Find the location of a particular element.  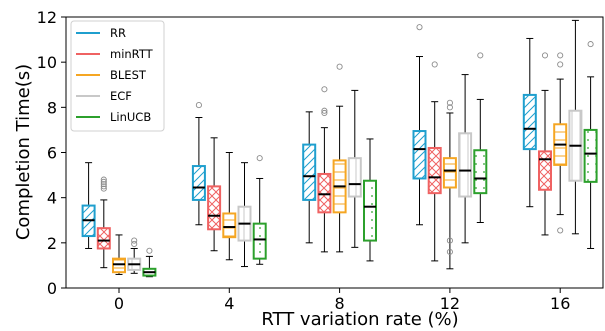

legend-box is located at coordinates (117, 76).